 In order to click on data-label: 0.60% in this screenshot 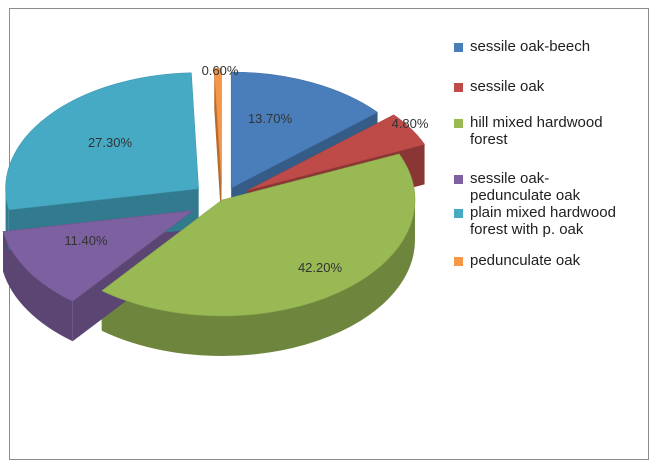, I will do `click(220, 70)`.